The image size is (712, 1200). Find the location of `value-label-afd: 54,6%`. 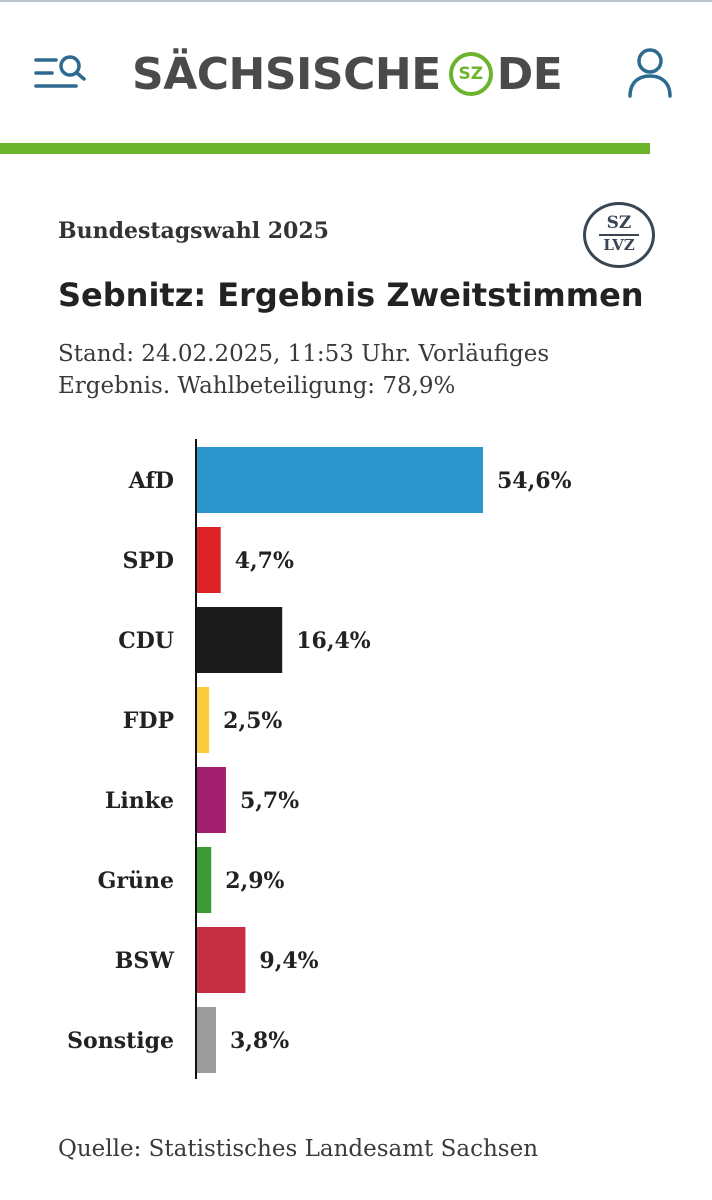

value-label-afd: 54,6% is located at coordinates (534, 481).